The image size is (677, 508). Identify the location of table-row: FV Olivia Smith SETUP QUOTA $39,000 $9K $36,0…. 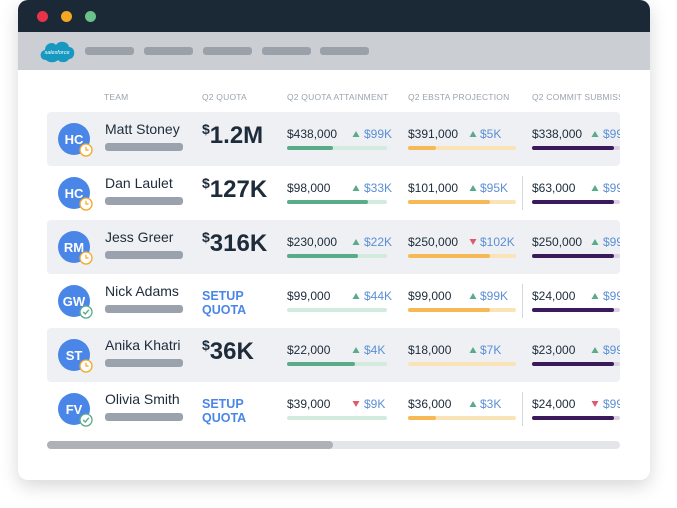
(333, 409).